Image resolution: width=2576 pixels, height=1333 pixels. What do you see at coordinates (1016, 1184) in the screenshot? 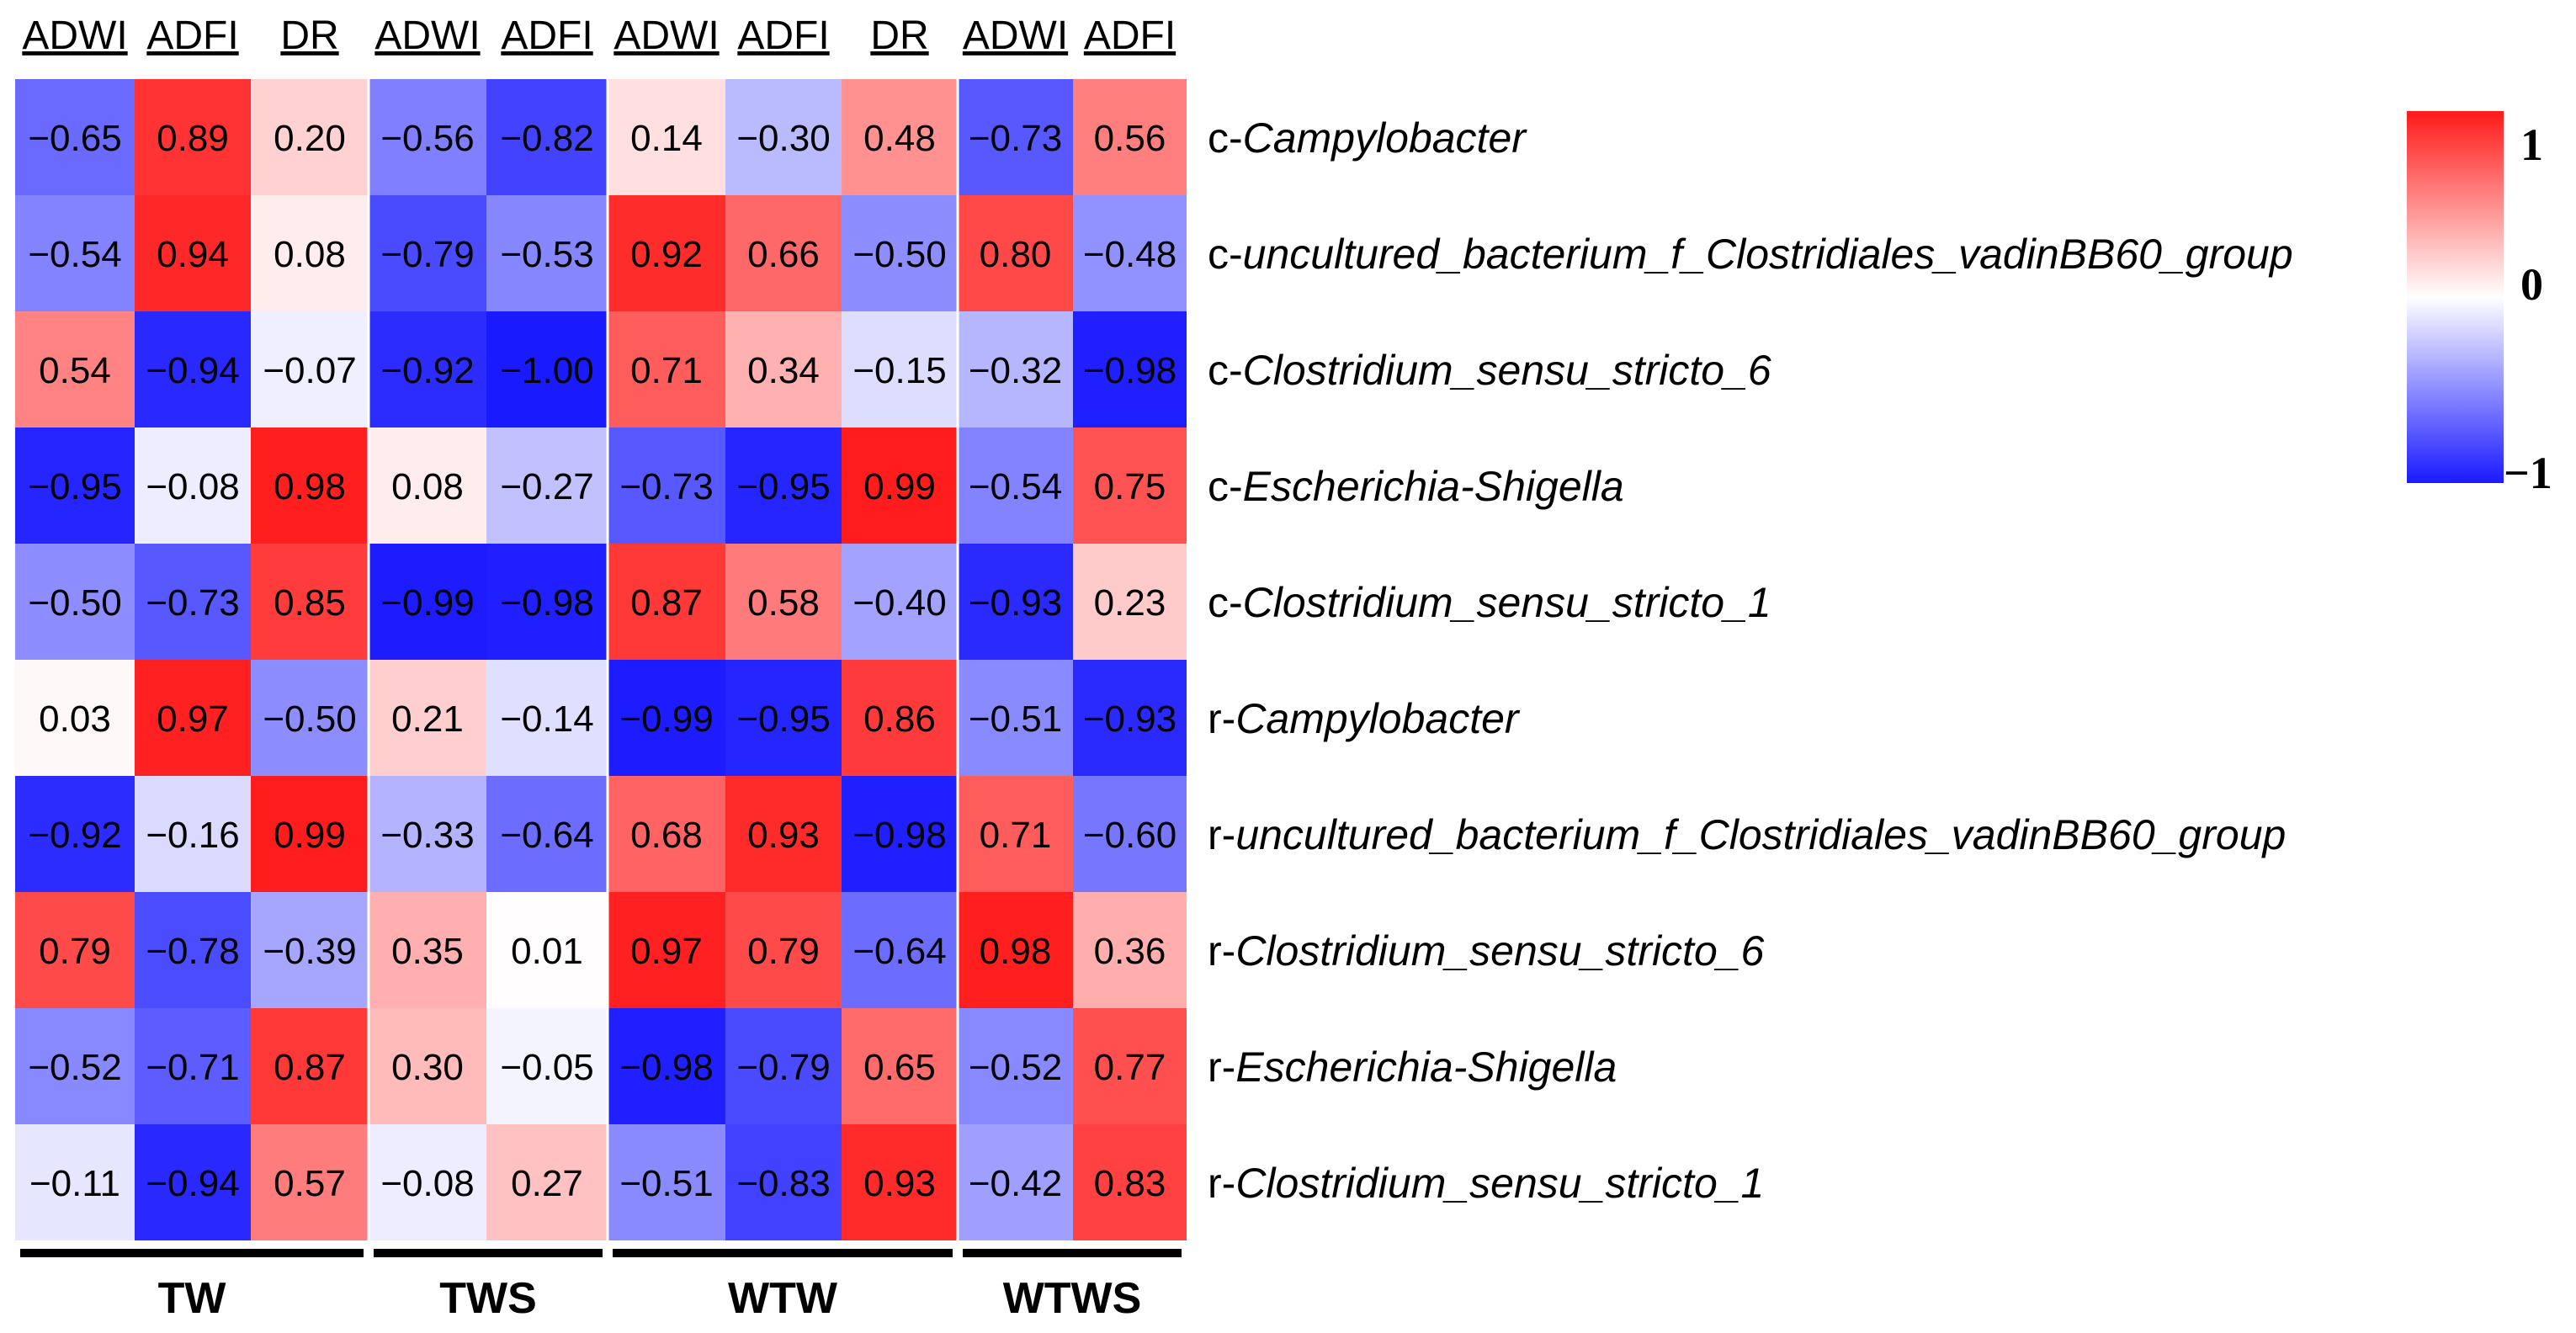
I see `cell-value-label: −0.42` at bounding box center [1016, 1184].